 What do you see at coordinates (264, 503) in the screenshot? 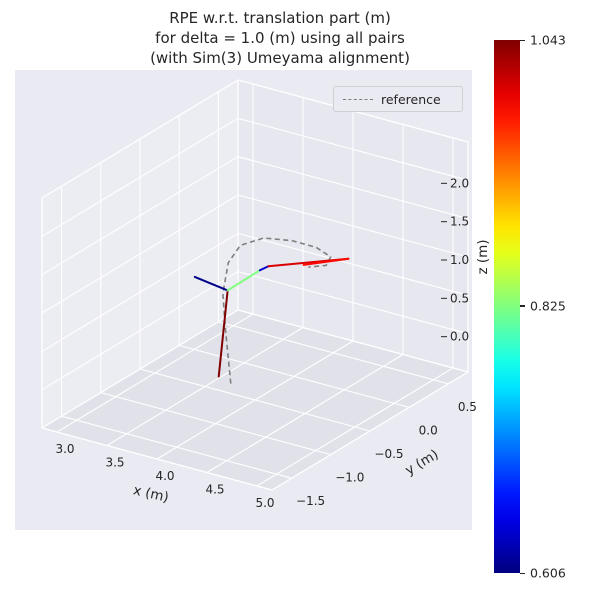
I see `x-tick-label: 5.0` at bounding box center [264, 503].